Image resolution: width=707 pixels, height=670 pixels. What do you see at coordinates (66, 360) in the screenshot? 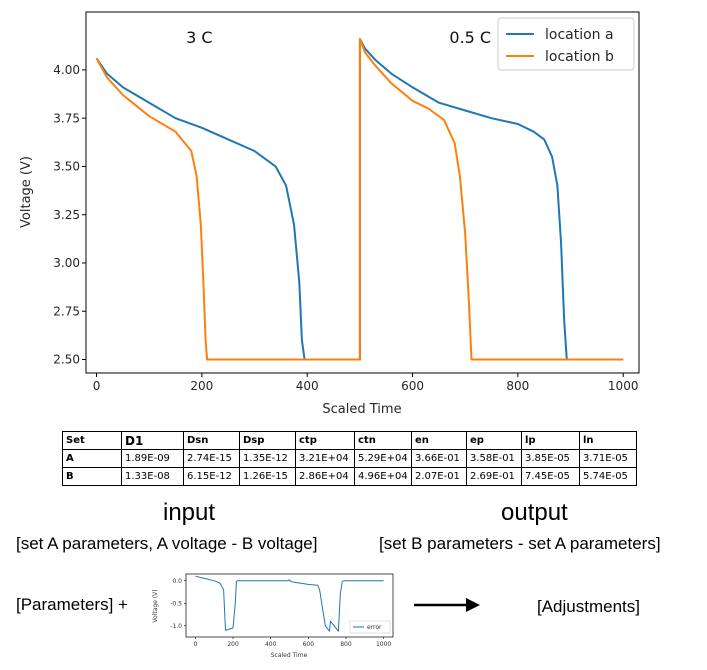
I see `y-tick-label: 2.50` at bounding box center [66, 360].